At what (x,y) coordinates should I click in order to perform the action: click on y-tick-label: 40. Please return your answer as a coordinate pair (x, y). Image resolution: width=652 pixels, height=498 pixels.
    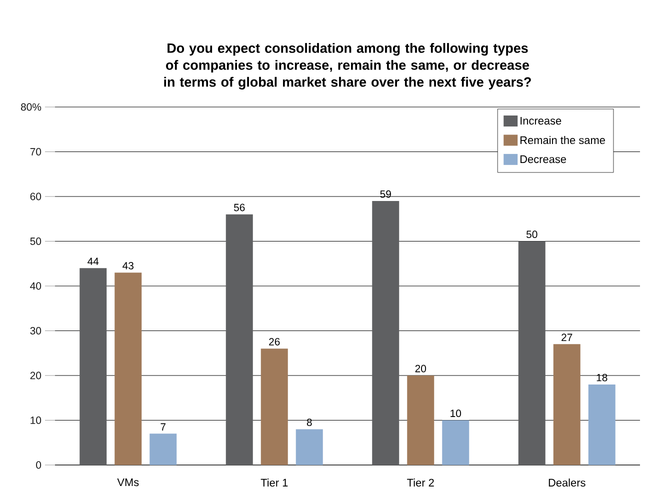
    Looking at the image, I should click on (36, 286).